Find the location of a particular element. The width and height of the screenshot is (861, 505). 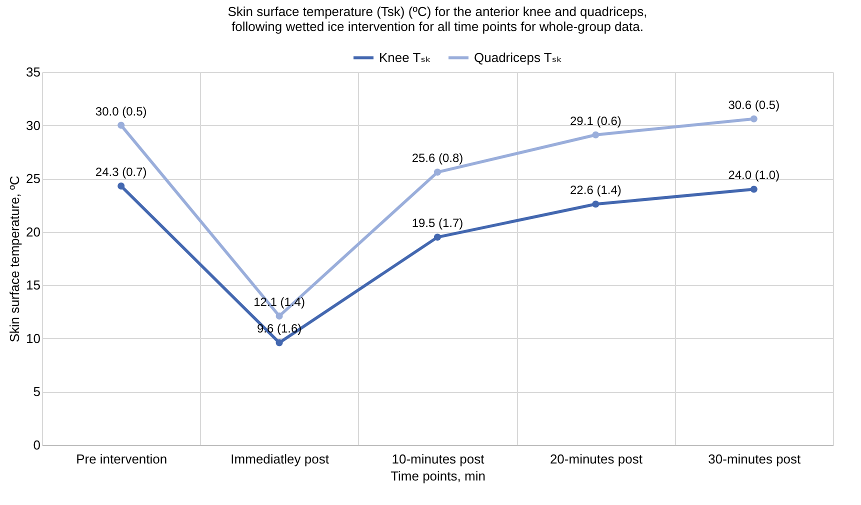

y-tick-label: 20 is located at coordinates (33, 232).